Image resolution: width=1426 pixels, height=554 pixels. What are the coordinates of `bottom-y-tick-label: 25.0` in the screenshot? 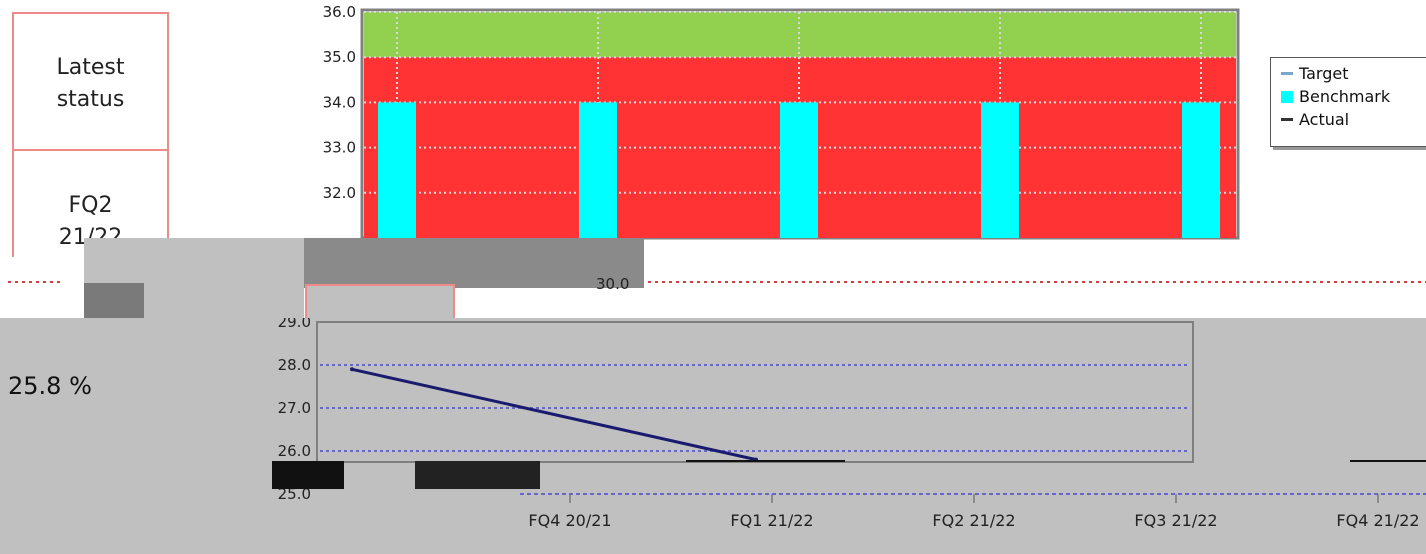 It's located at (294, 494).